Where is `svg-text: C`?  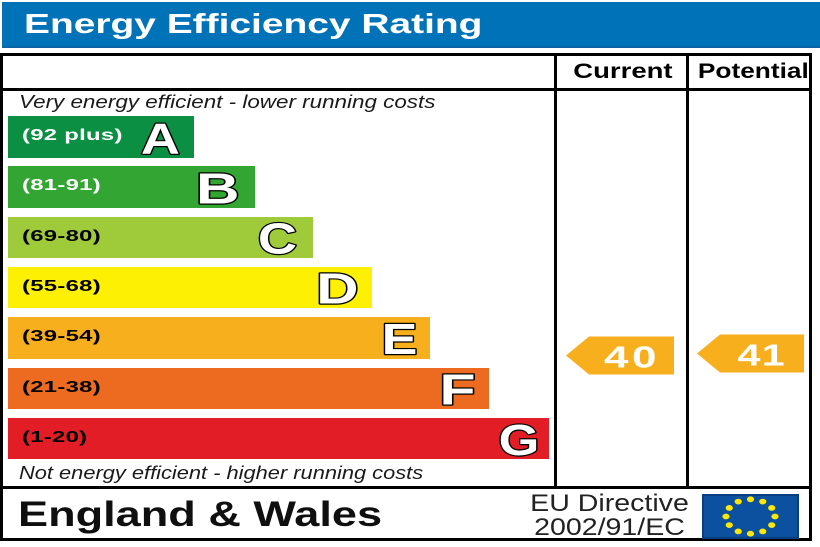
svg-text: C is located at coordinates (277, 238).